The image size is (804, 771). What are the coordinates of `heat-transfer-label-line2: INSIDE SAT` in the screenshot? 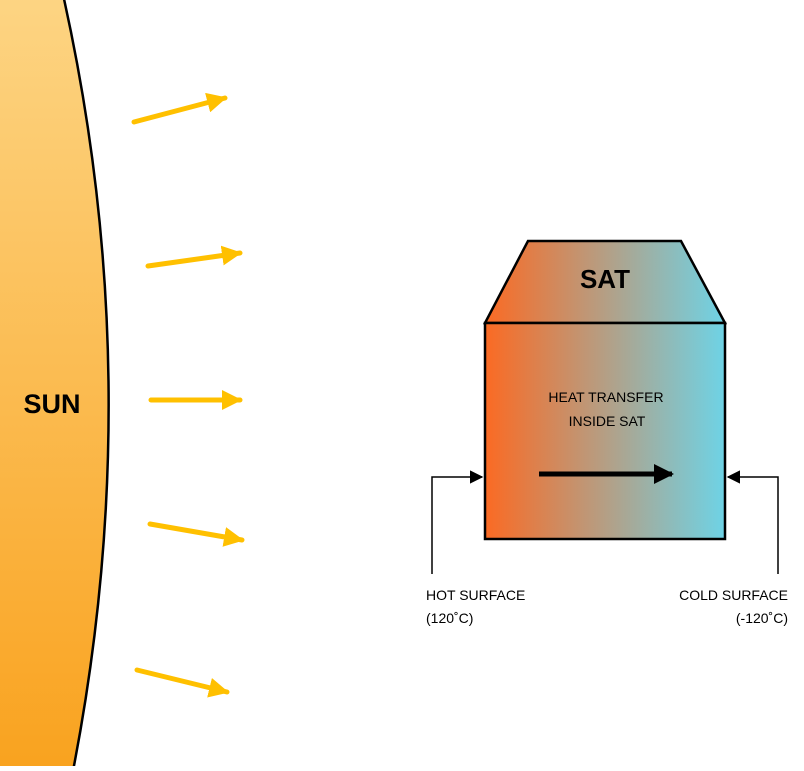 It's located at (607, 421).